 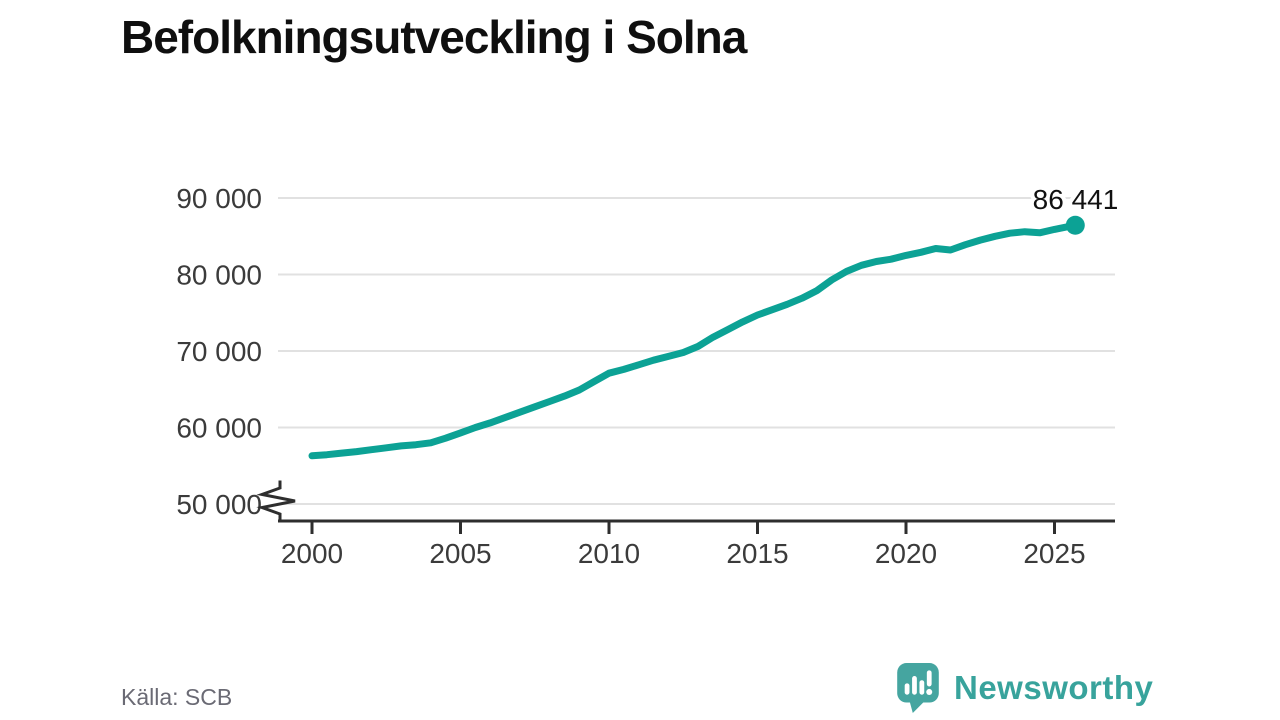 What do you see at coordinates (219, 428) in the screenshot?
I see `y-tick-label: 60 000` at bounding box center [219, 428].